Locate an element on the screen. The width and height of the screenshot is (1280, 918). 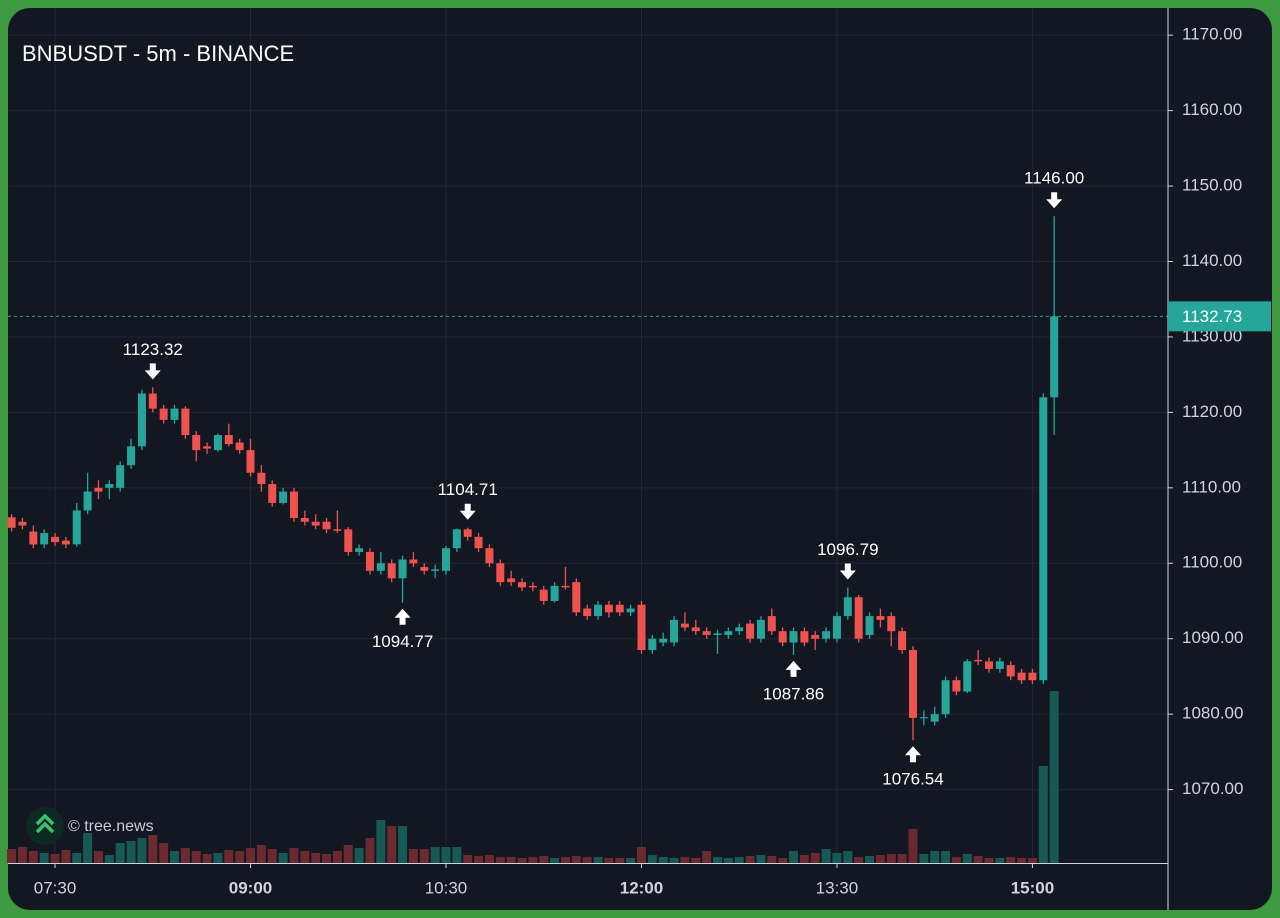
x-tick-label: 07:30 is located at coordinates (55, 887).